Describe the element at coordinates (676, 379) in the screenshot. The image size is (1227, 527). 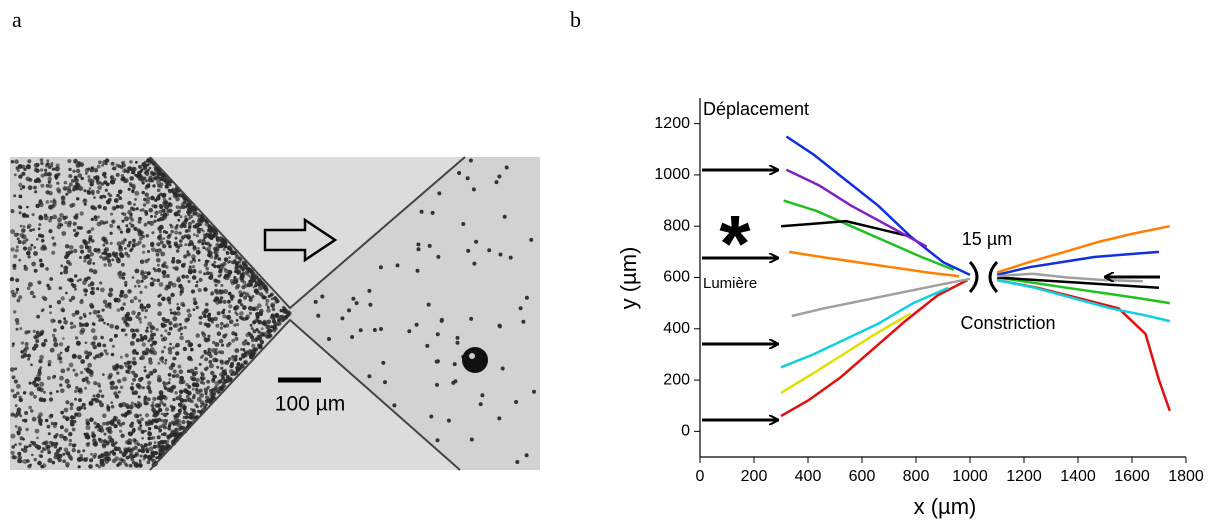
I see `y-tick-label: 200` at that location.